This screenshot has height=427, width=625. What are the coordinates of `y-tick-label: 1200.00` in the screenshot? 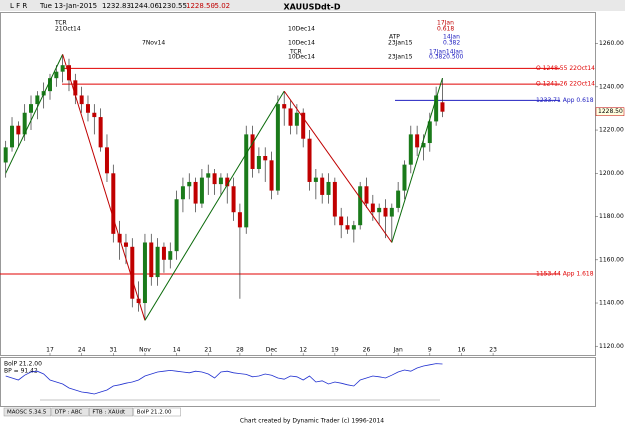 It's located at (611, 173).